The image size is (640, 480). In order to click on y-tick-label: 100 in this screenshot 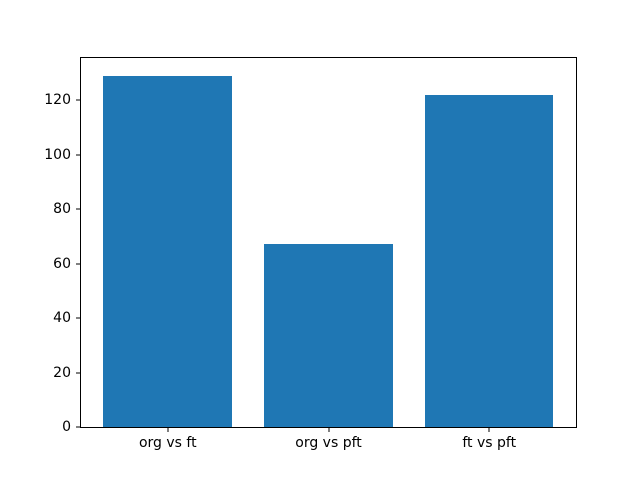, I will do `click(57, 154)`.